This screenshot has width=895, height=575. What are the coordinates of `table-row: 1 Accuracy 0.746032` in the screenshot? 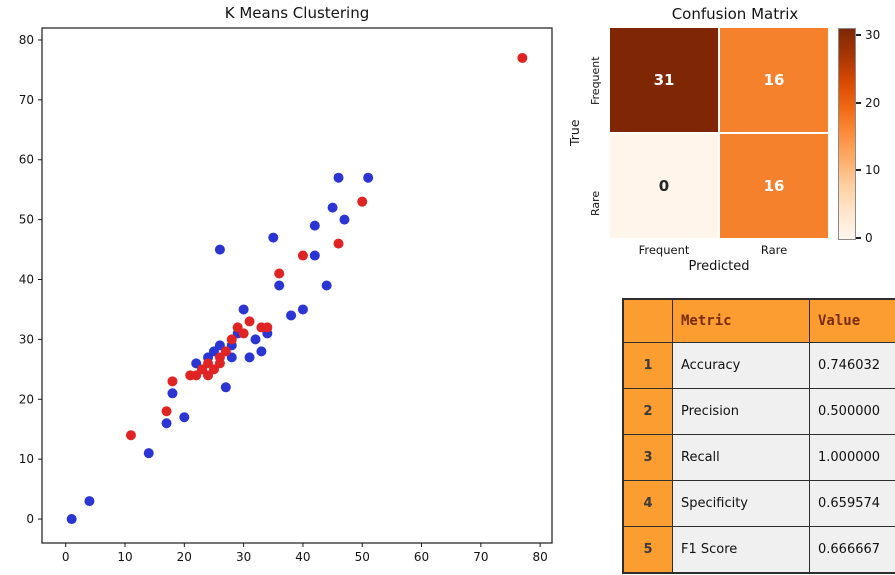 It's located at (758, 365).